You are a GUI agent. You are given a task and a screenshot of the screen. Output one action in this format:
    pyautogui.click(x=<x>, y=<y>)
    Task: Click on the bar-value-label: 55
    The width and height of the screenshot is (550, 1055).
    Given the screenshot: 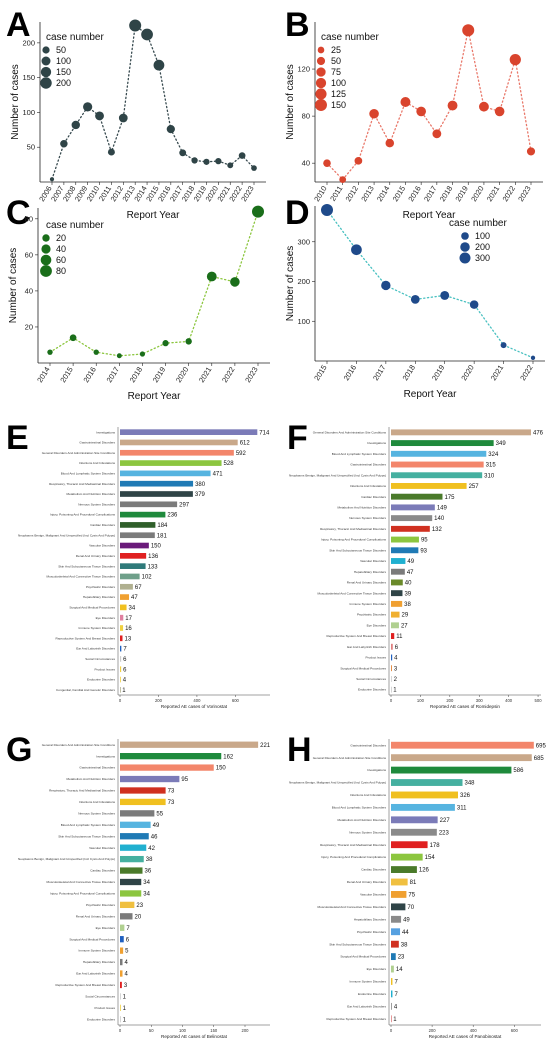 What is the action you would take?
    pyautogui.click(x=159, y=814)
    